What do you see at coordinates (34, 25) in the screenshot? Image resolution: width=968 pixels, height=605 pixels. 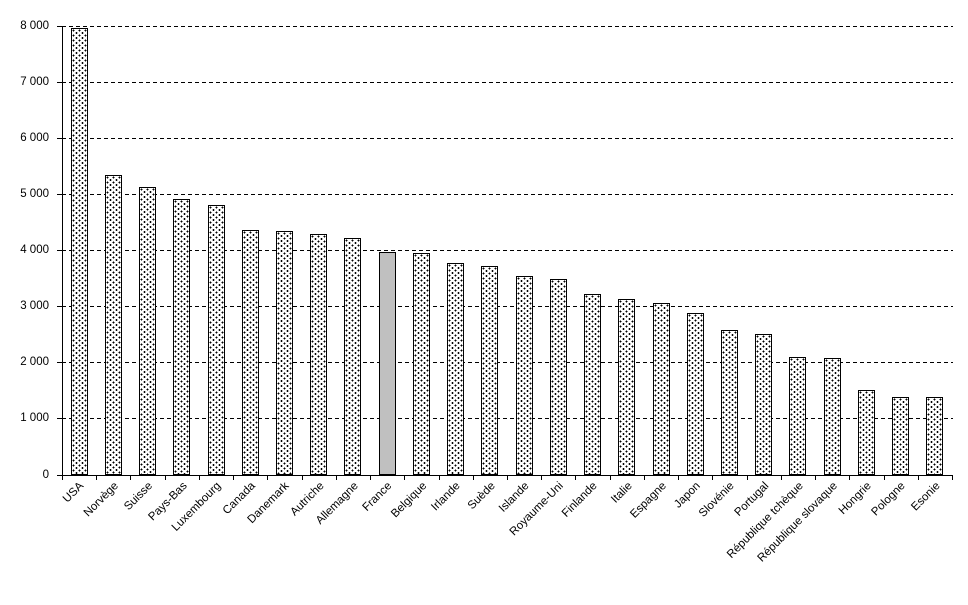 I see `y-axis-tick-label: 8 000` at bounding box center [34, 25].